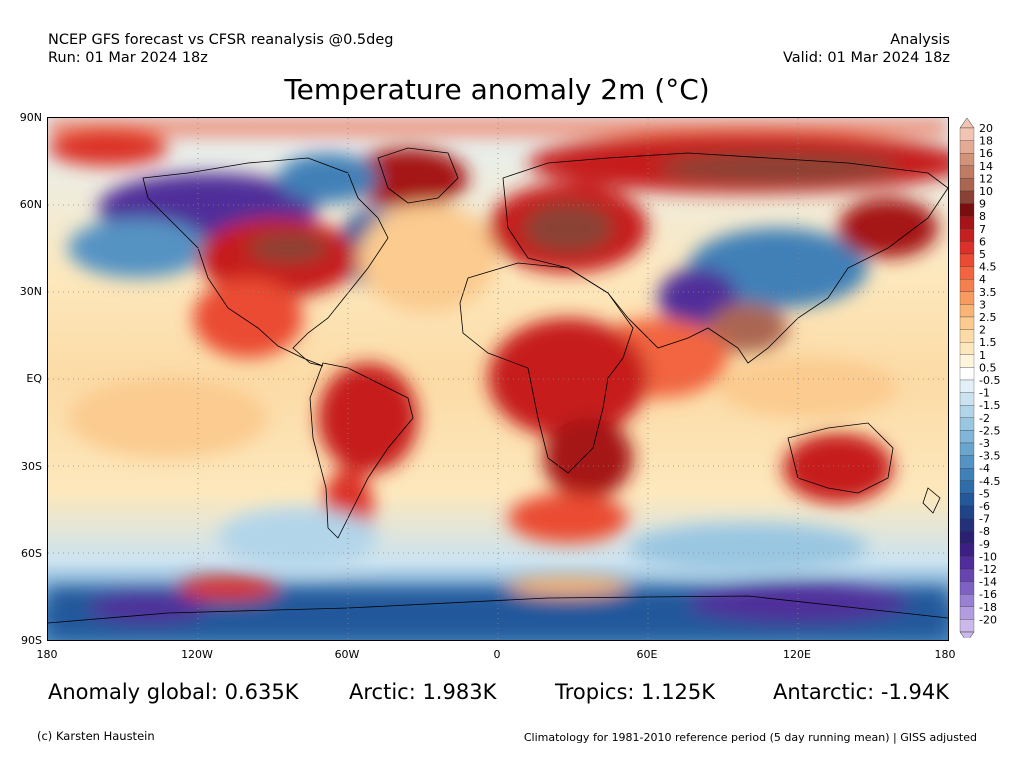  What do you see at coordinates (497, 89) in the screenshot?
I see `map-title: Temperature anomaly 2m (°C)` at bounding box center [497, 89].